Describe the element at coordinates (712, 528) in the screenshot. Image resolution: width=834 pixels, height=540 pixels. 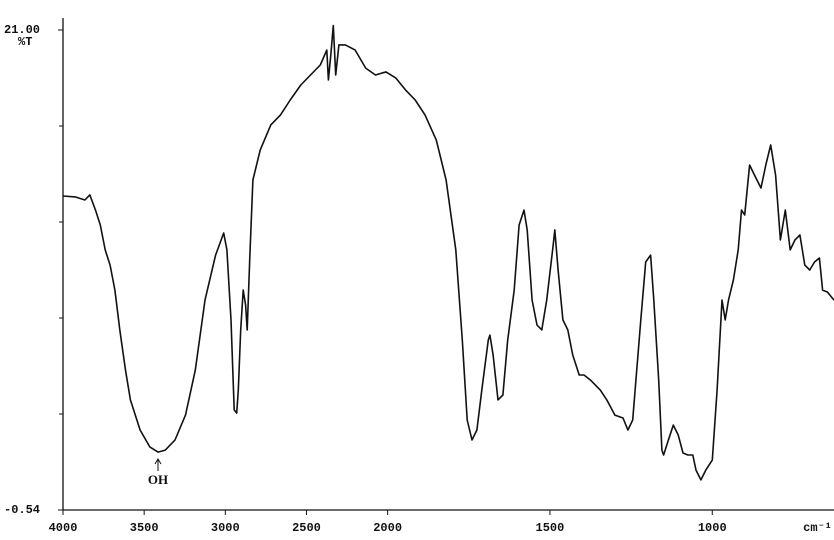
I see `x-tick-label: 1000` at that location.